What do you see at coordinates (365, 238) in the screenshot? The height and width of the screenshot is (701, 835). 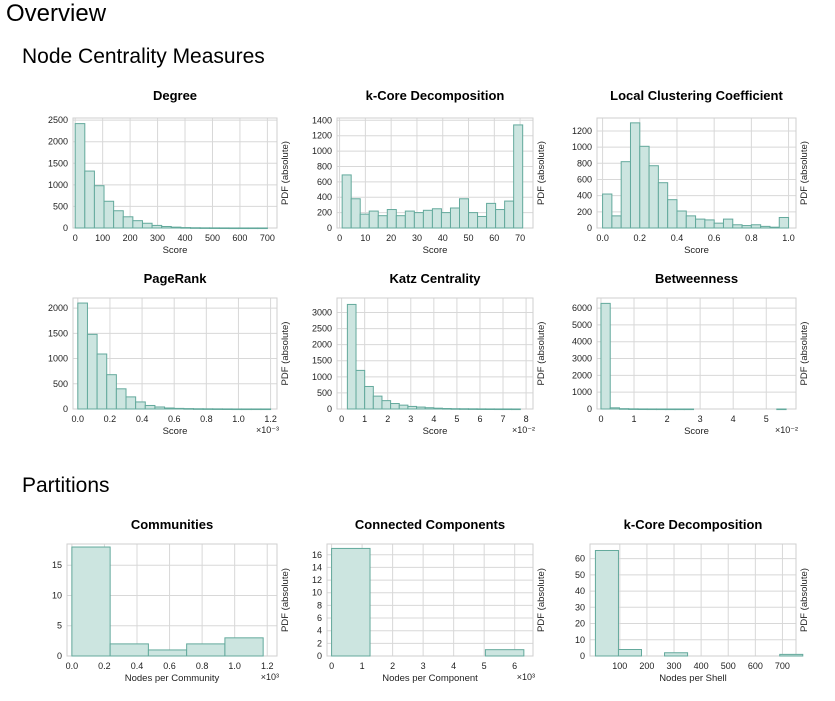 I see `x-tick-label: 10` at bounding box center [365, 238].